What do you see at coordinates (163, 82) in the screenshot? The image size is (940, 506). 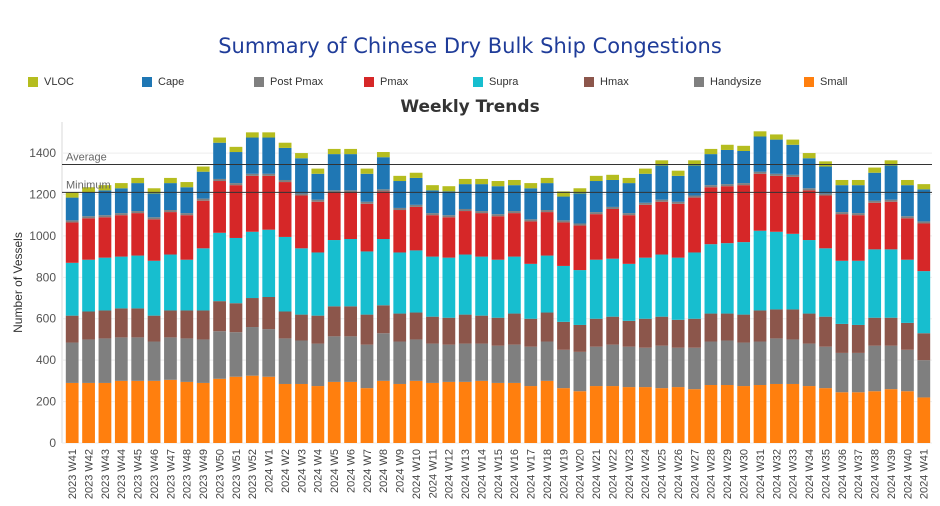 I see `legend-item-cape: Cape` at bounding box center [163, 82].